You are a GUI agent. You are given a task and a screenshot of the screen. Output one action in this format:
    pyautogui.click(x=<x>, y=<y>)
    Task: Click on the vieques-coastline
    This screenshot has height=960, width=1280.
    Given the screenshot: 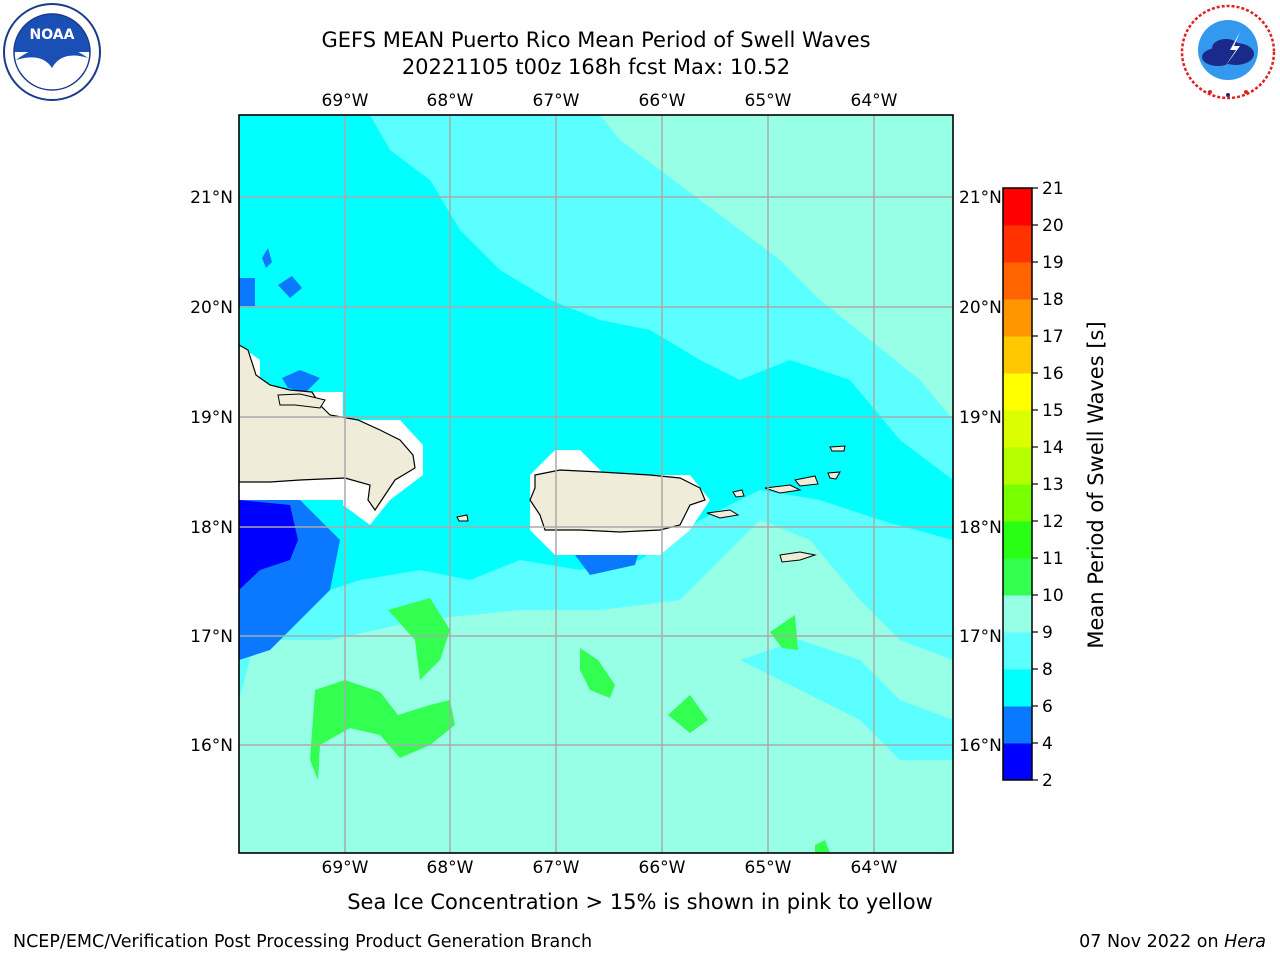 What is the action you would take?
    pyautogui.click(x=723, y=514)
    